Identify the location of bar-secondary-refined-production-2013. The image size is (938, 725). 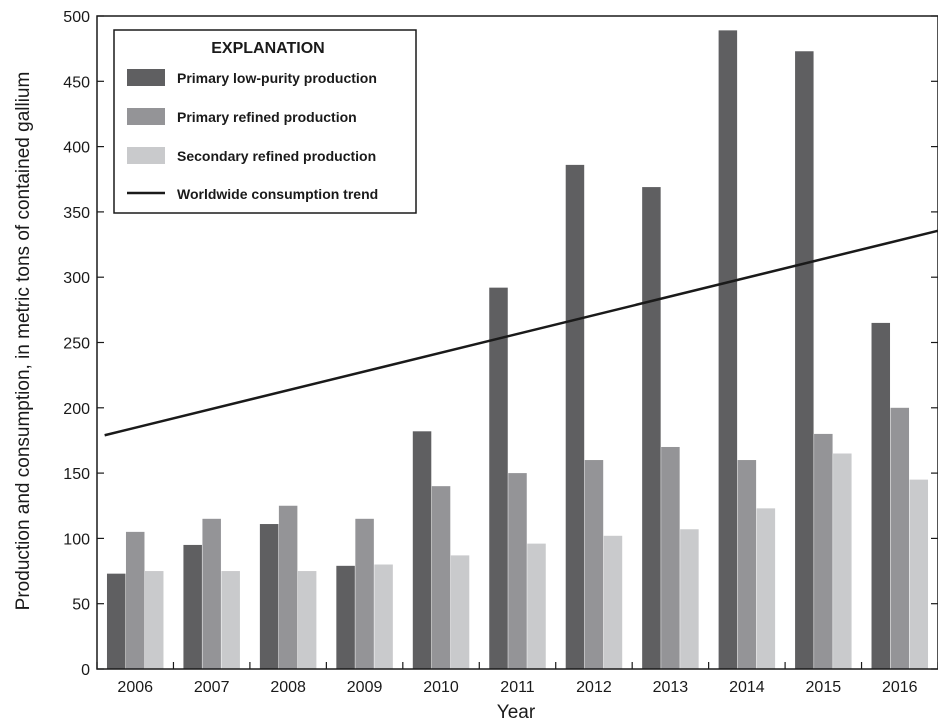
(689, 599).